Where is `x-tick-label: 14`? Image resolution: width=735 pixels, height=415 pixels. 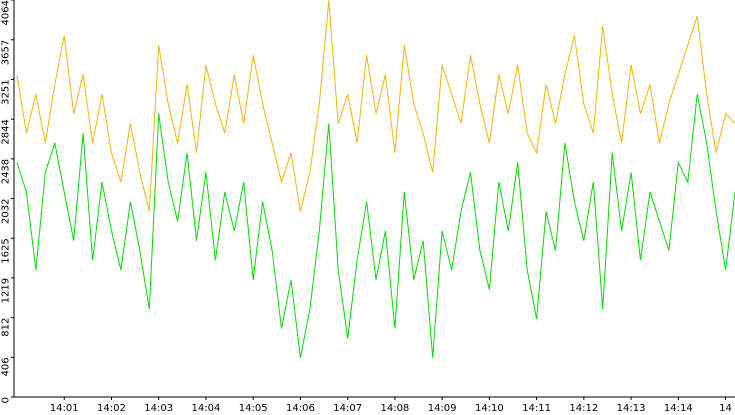
x-tick-label: 14 is located at coordinates (725, 408).